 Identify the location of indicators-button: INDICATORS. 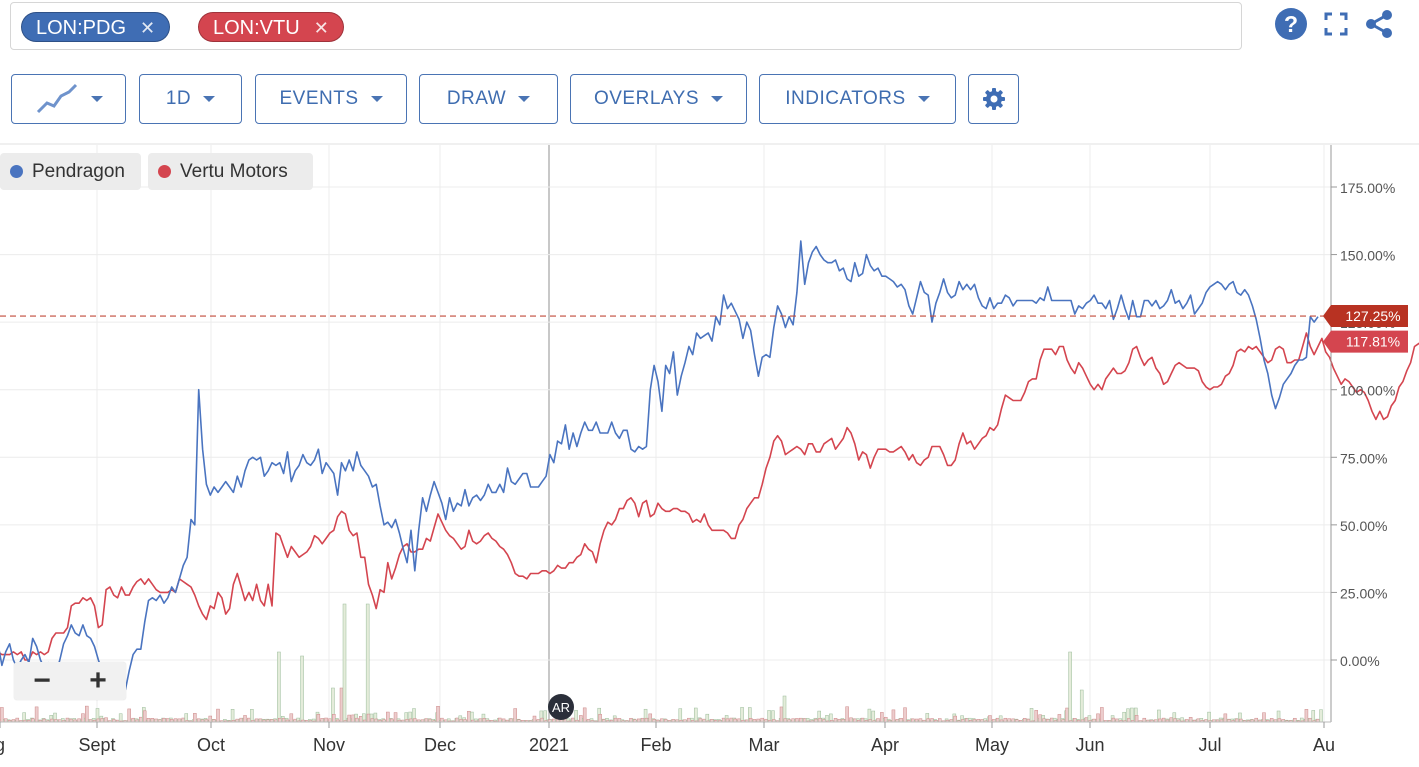
(857, 99).